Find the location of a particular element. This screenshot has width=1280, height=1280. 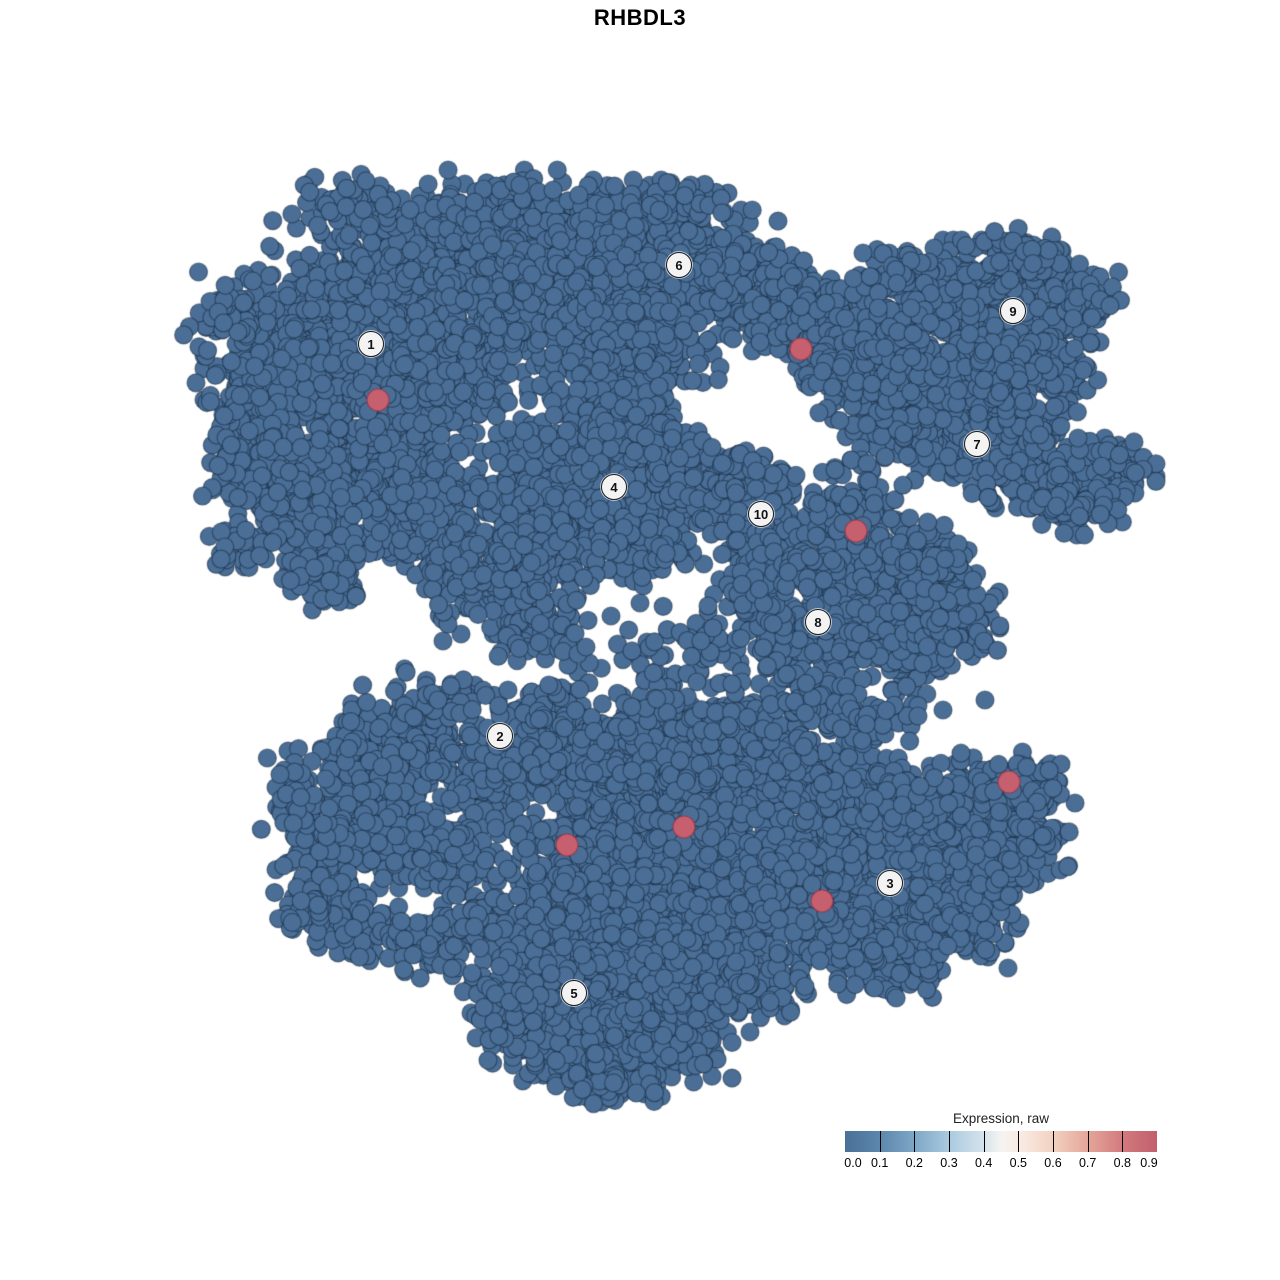

legend-tick-label: 0.7 is located at coordinates (1087, 1163).